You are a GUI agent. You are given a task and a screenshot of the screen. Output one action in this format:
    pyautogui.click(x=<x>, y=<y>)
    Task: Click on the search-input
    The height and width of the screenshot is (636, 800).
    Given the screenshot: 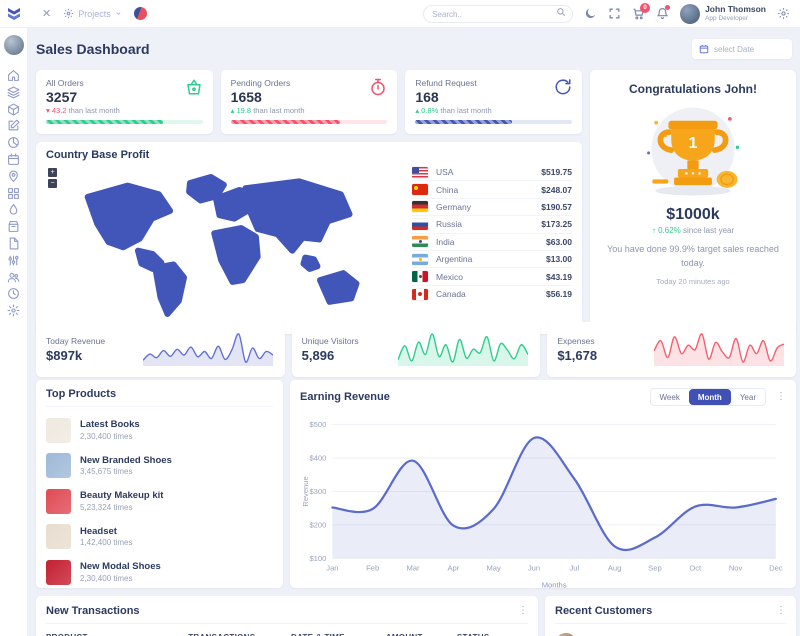 What is the action you would take?
    pyautogui.click(x=498, y=14)
    